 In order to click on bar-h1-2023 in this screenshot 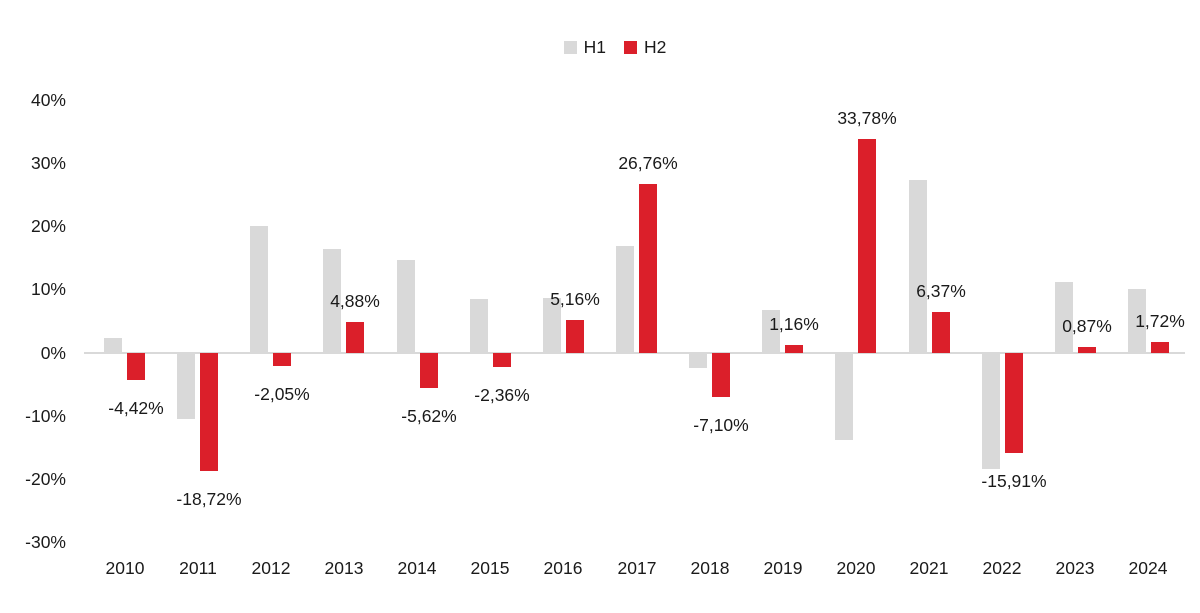, I will do `click(1064, 317)`.